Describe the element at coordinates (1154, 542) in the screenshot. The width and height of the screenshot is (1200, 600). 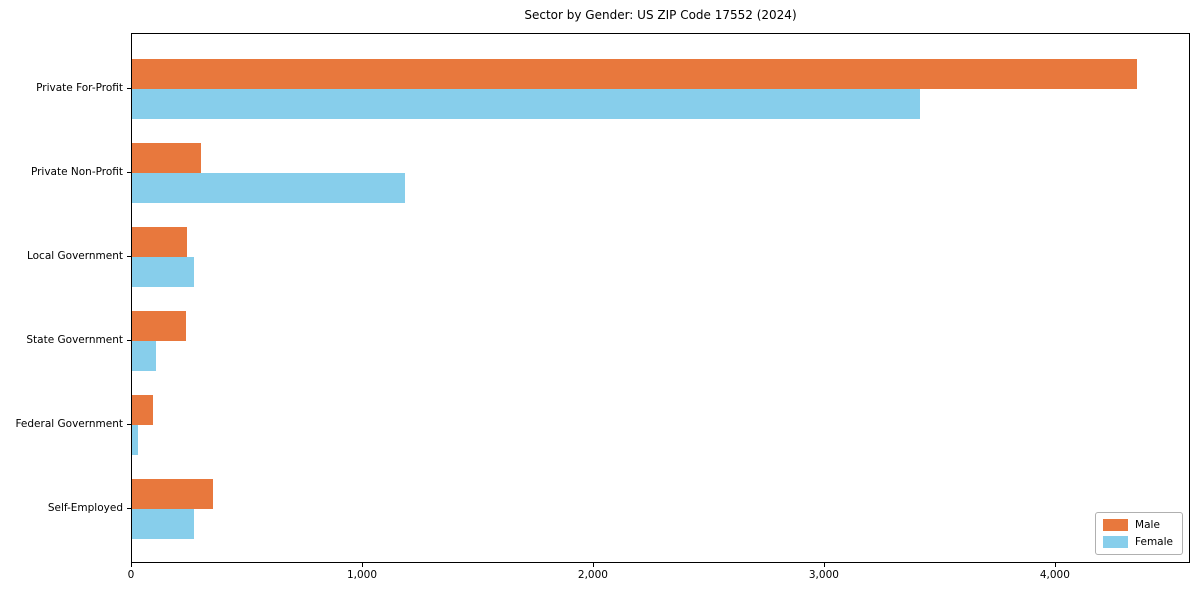
I see `legend-label-female: Female` at that location.